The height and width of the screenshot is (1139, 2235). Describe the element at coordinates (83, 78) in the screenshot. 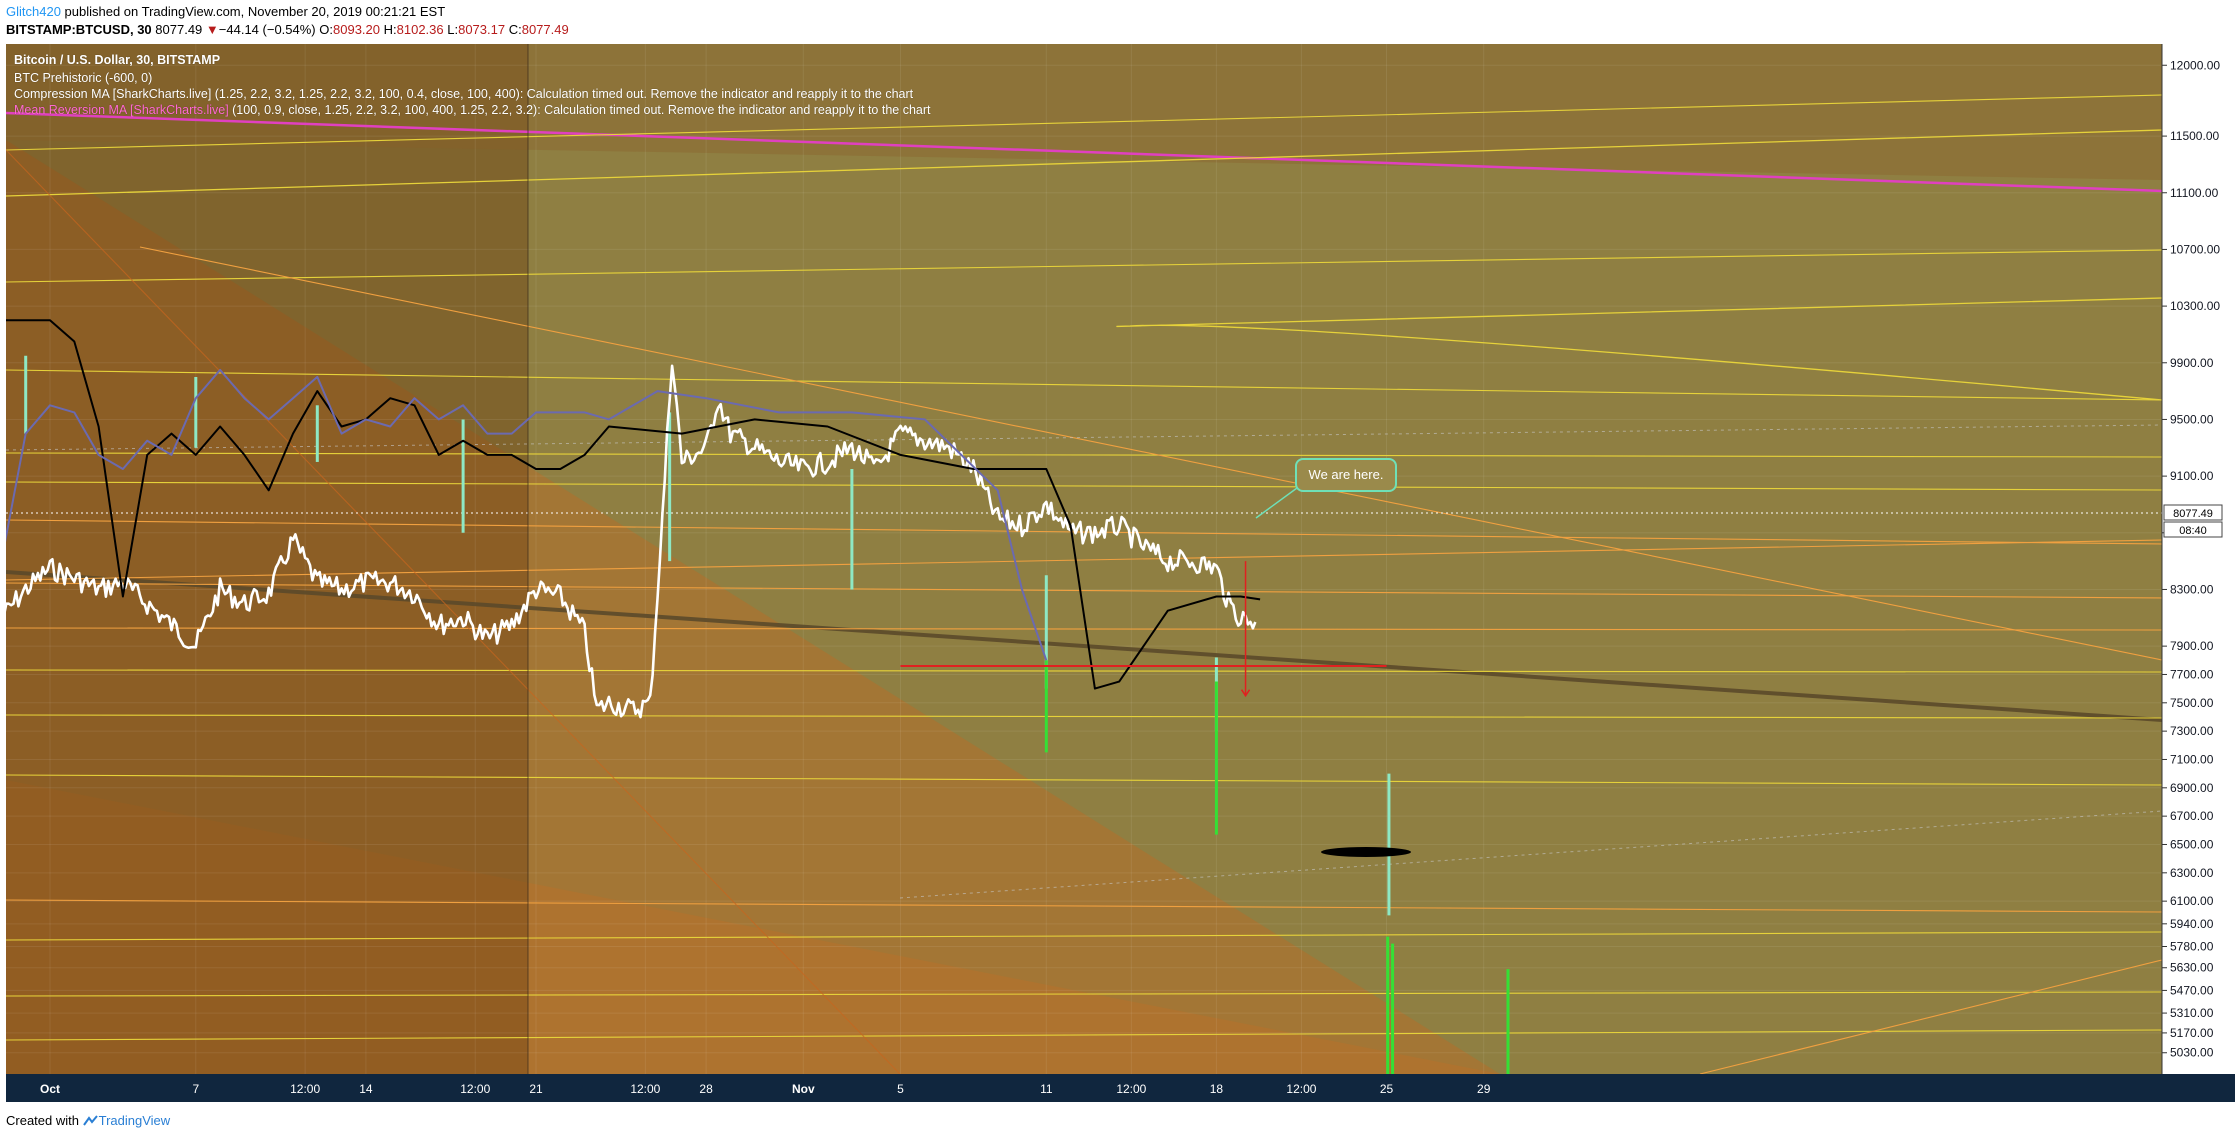

I see `legend-prehistoric: BTC Prehistoric (-600, 0)` at that location.